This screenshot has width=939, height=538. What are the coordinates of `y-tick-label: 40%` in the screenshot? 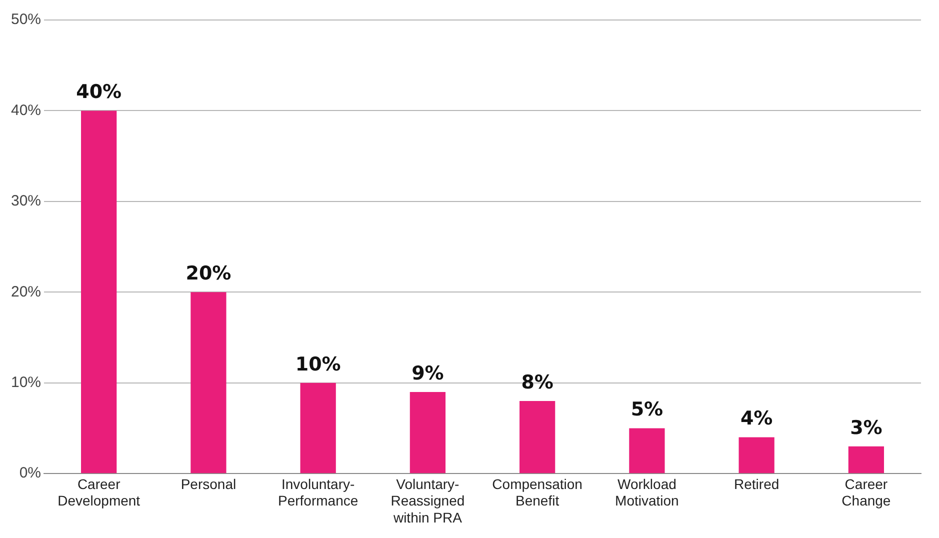 It's located at (26, 110).